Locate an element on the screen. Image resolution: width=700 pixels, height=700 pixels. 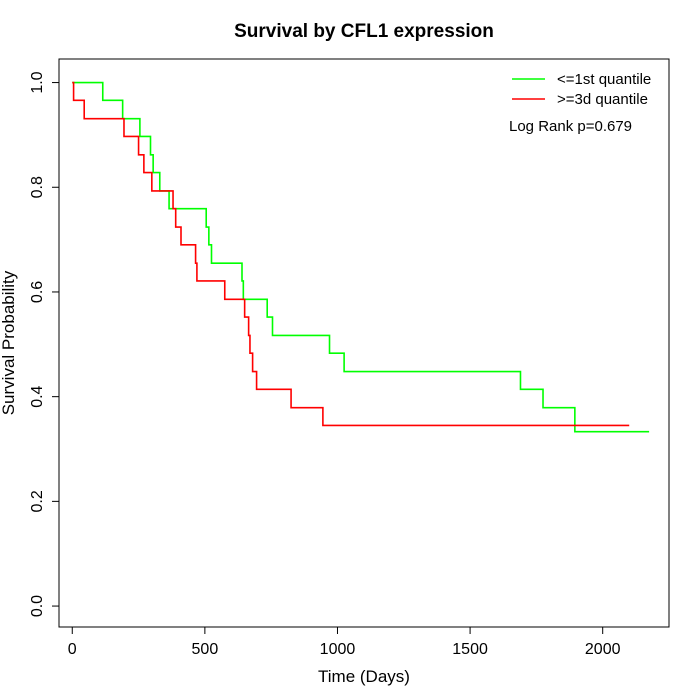
x-tick-label: 2000 is located at coordinates (603, 649).